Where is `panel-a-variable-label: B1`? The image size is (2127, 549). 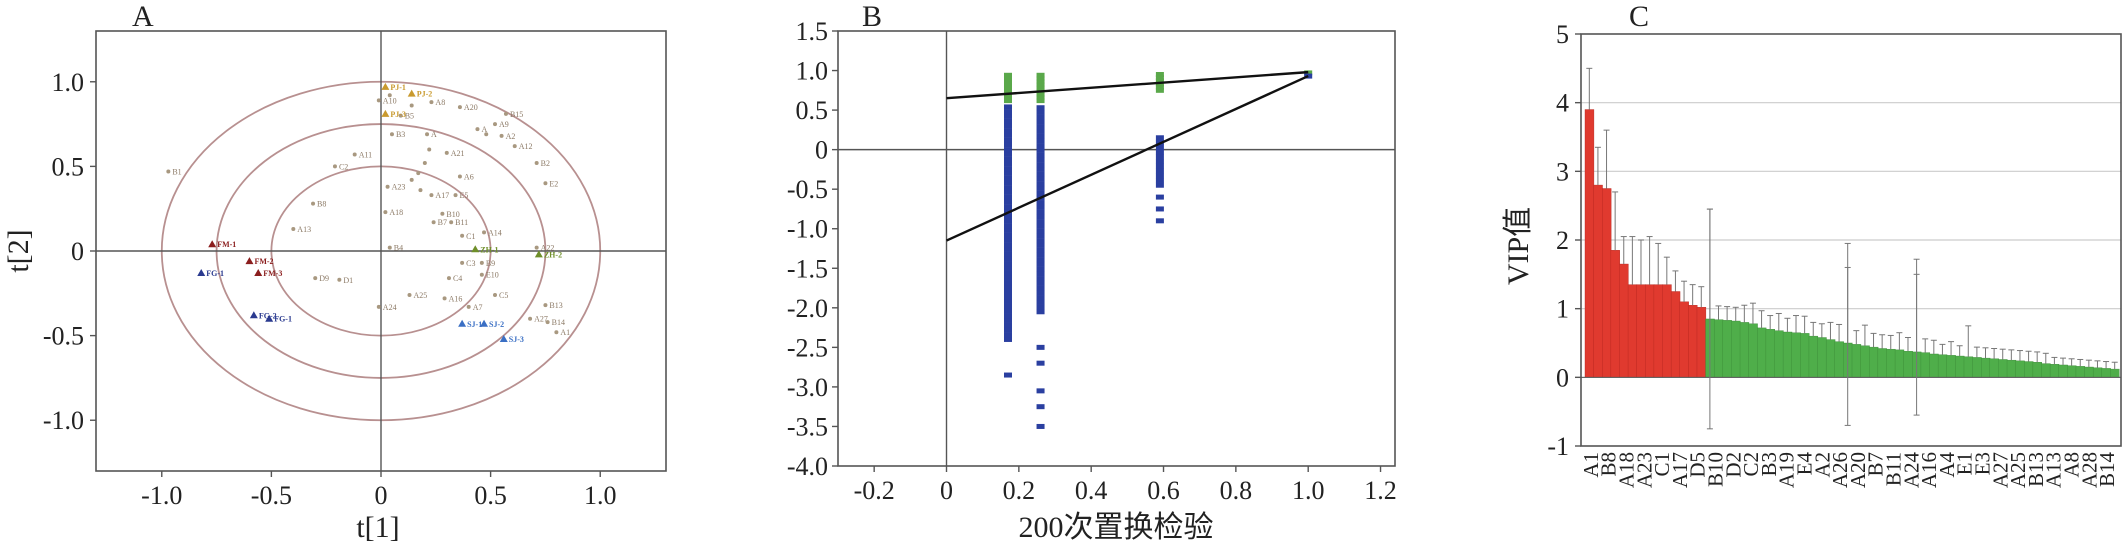 panel-a-variable-label: B1 is located at coordinates (176, 171).